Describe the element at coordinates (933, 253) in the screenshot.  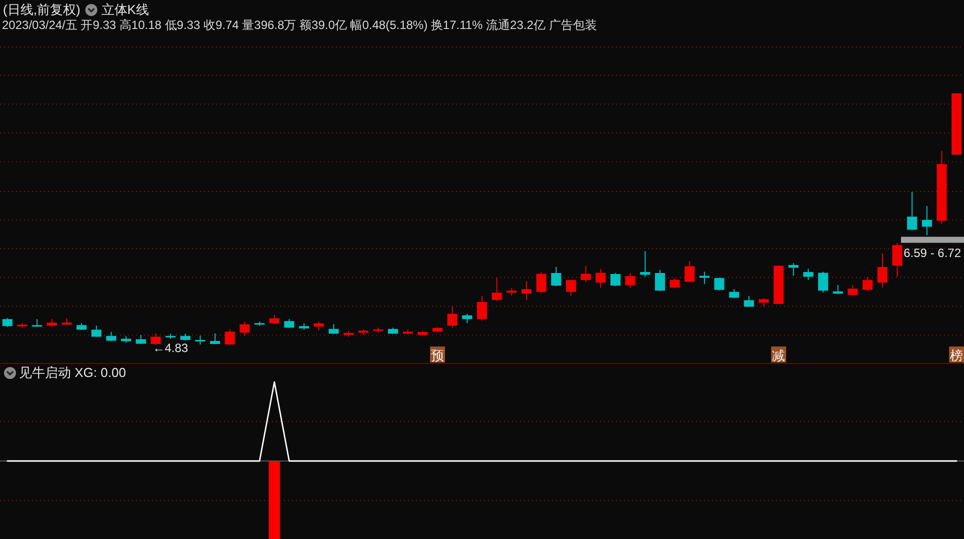
I see `band-label: 6.59 - 6.72` at that location.